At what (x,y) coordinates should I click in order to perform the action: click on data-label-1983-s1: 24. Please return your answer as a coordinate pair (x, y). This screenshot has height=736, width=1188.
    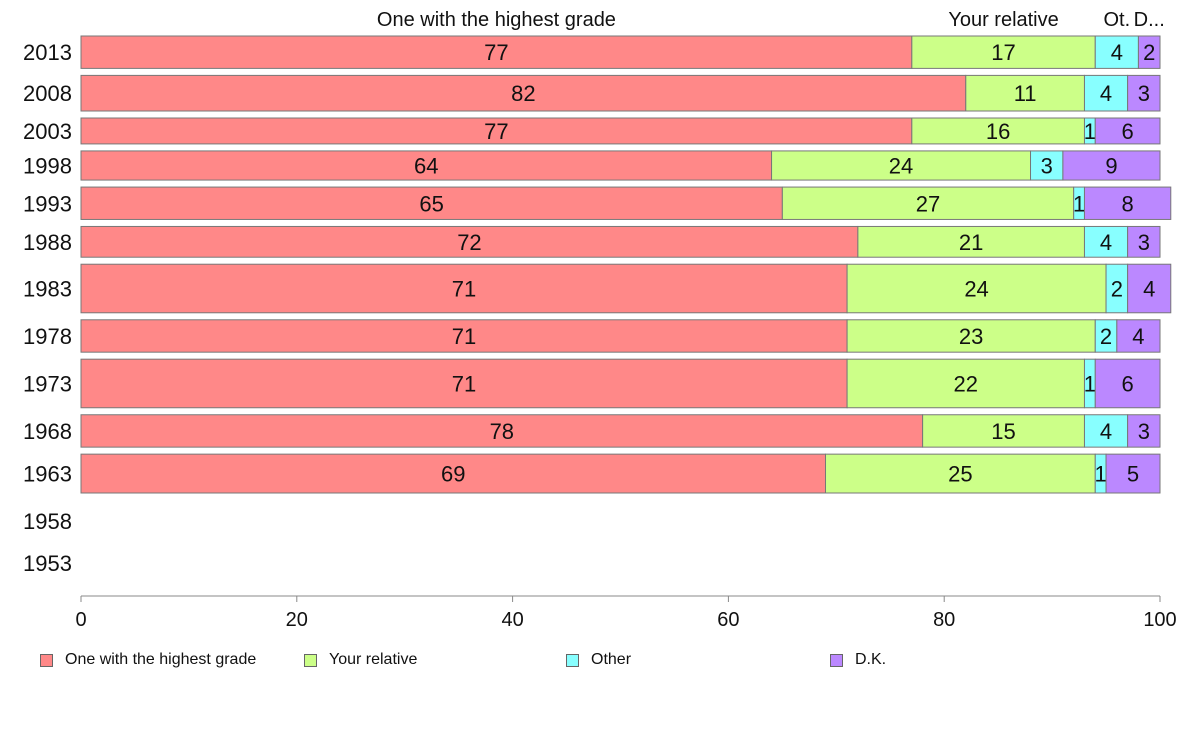
    Looking at the image, I should click on (976, 289).